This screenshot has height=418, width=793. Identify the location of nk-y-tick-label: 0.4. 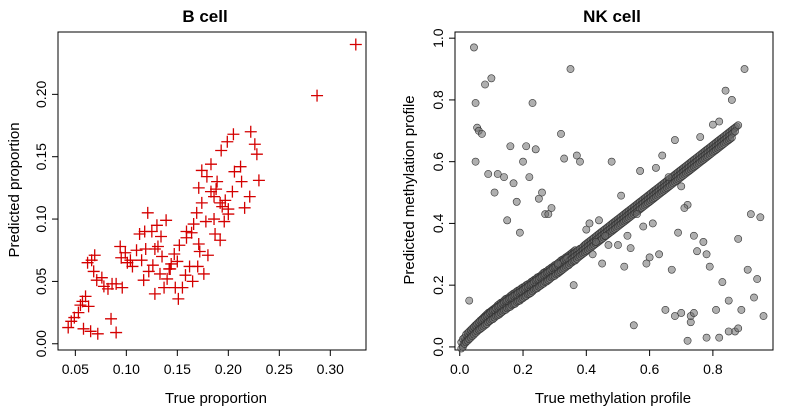
(438, 223).